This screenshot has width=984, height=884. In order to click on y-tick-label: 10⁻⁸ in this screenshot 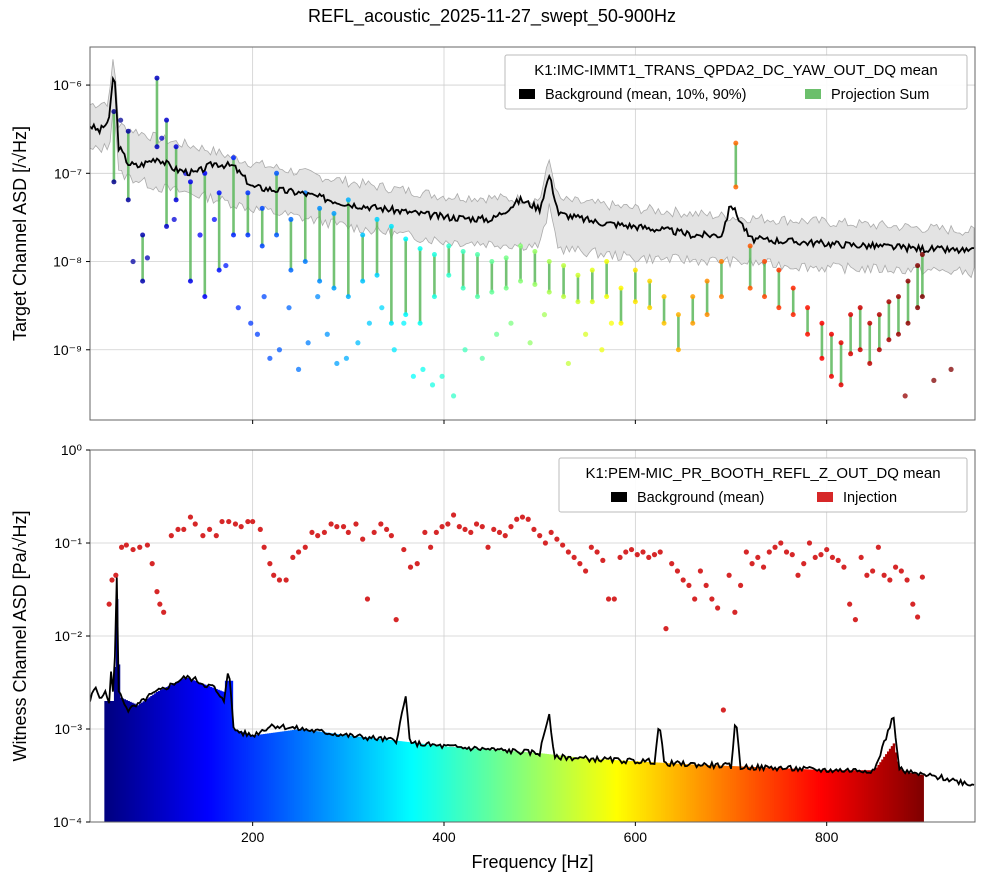, I will do `click(67, 262)`.